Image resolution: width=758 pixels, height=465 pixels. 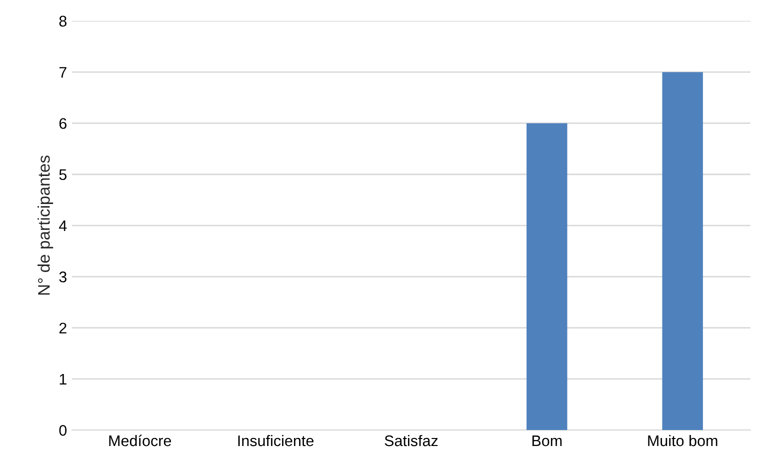 What do you see at coordinates (411, 440) in the screenshot?
I see `x-tick-label: Satisfaz` at bounding box center [411, 440].